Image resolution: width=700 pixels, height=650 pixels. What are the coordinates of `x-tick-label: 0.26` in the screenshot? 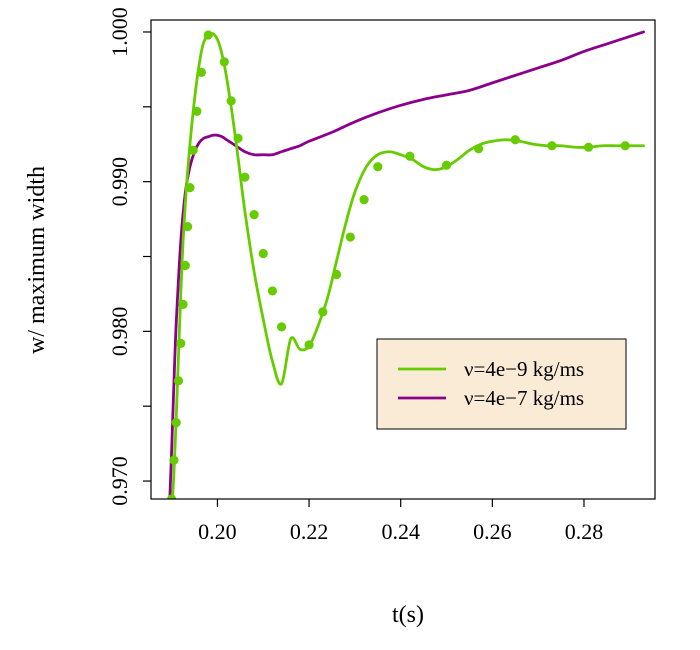 It's located at (492, 531).